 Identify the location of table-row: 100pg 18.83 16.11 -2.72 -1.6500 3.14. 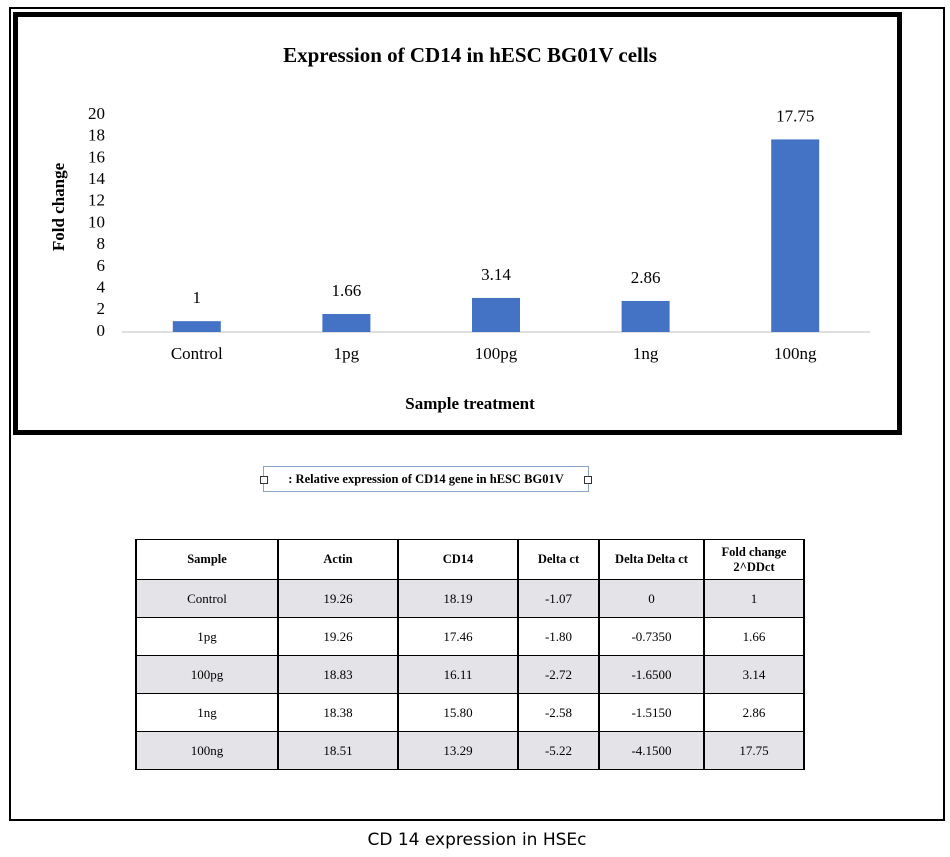
(470, 674).